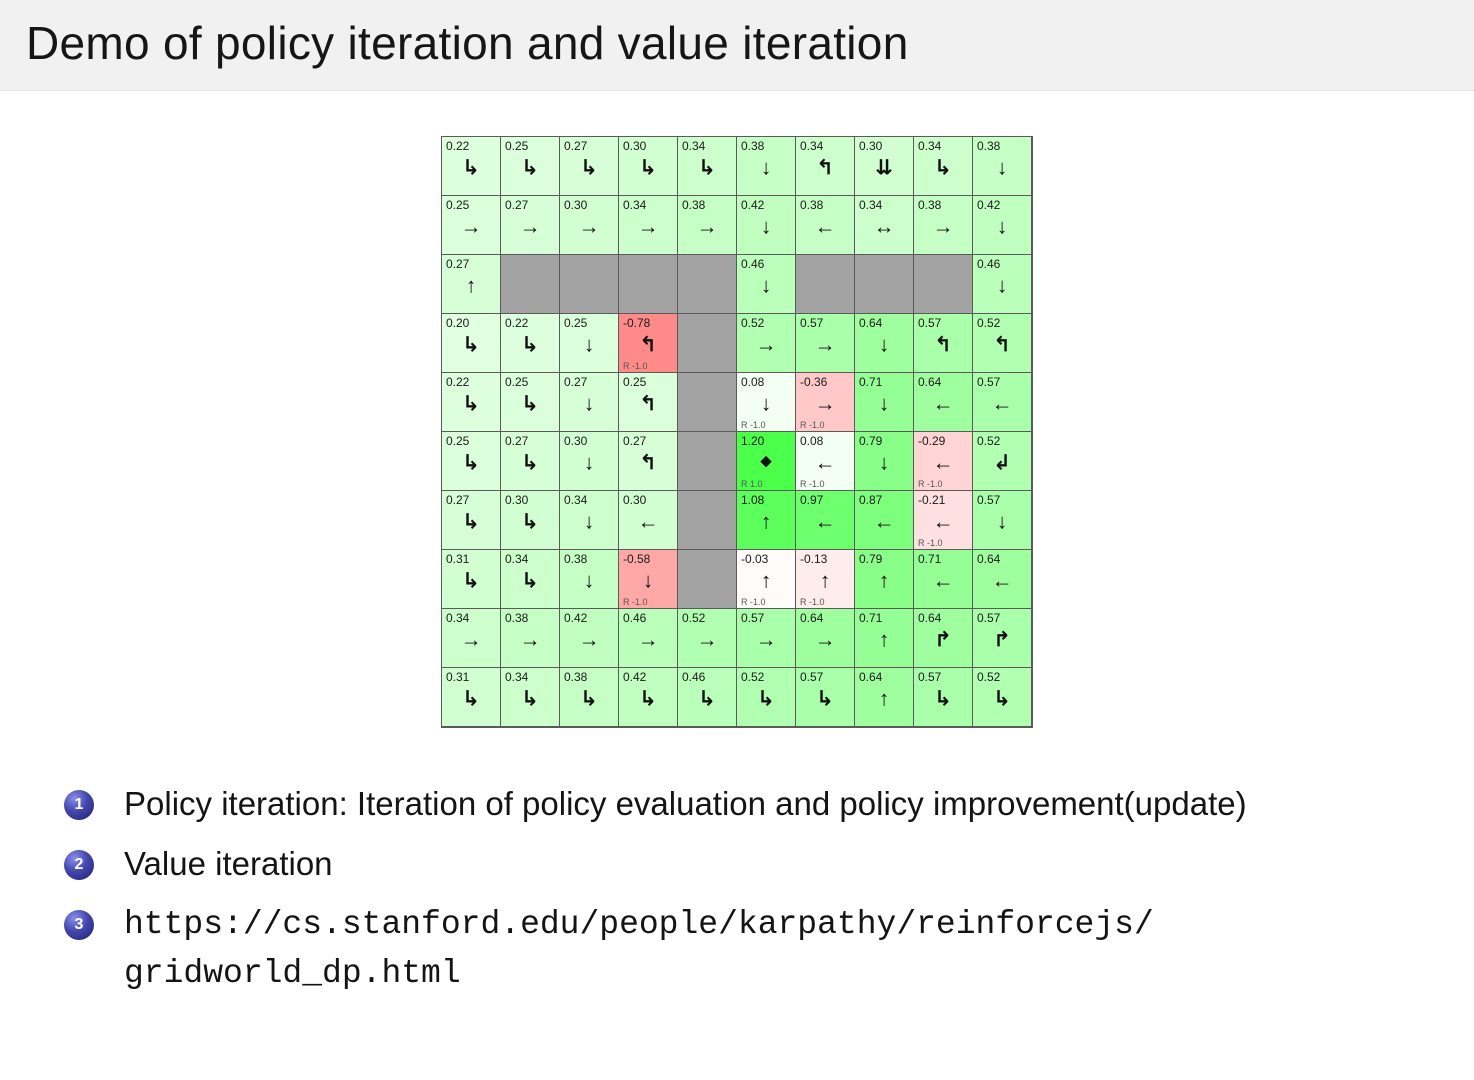  What do you see at coordinates (766, 402) in the screenshot?
I see `grid-cell: 0.08 ↓ R -1.0` at bounding box center [766, 402].